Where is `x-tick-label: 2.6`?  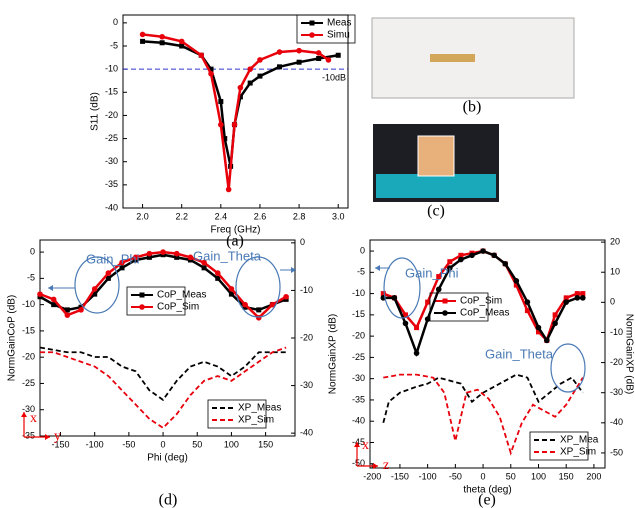 x-tick-label: 2.6 is located at coordinates (260, 216).